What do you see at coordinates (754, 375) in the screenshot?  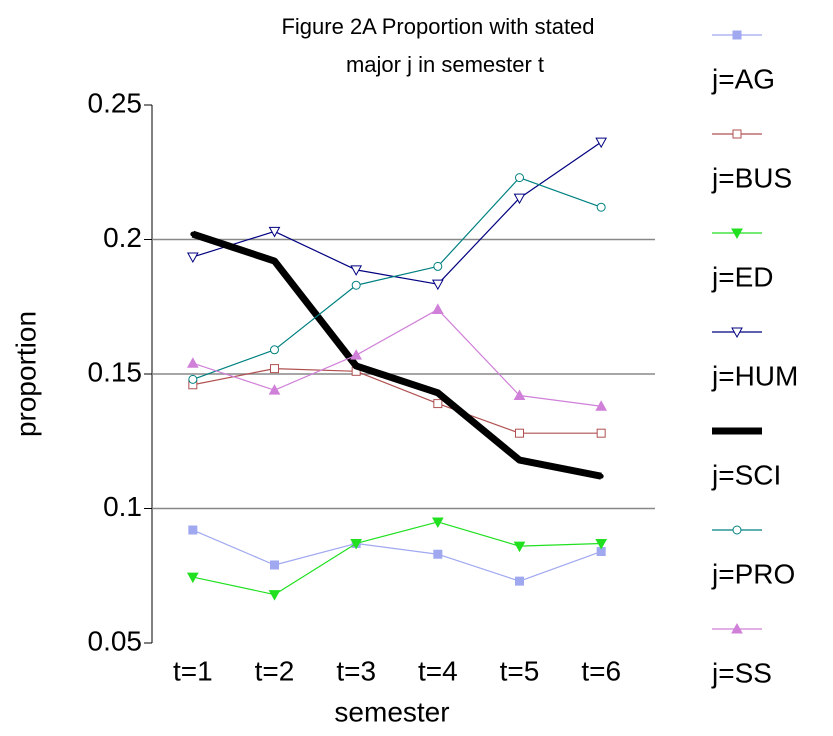 I see `legend-label: j=HUM` at bounding box center [754, 375].